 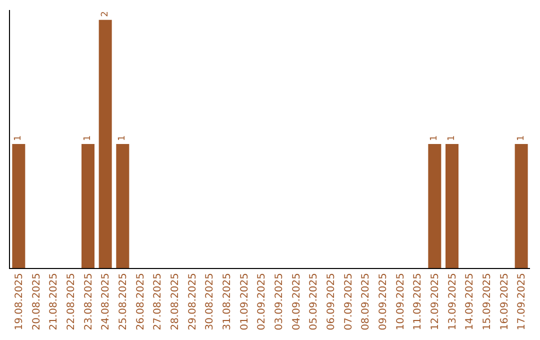 What do you see at coordinates (106, 301) in the screenshot?
I see `x-tick-label: 24.08.2025` at bounding box center [106, 301].